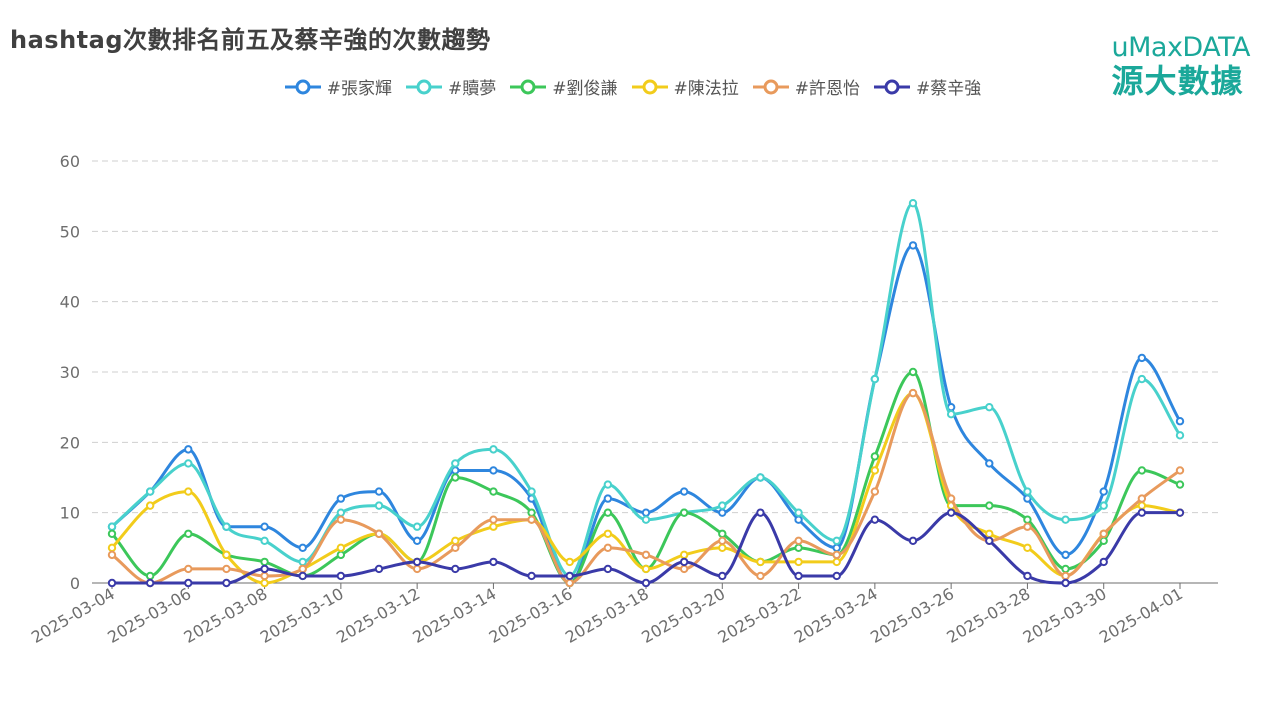 Image resolution: width=1280 pixels, height=720 pixels. I want to click on brand-logo: uMaxDATA 源大數據, so click(1181, 66).